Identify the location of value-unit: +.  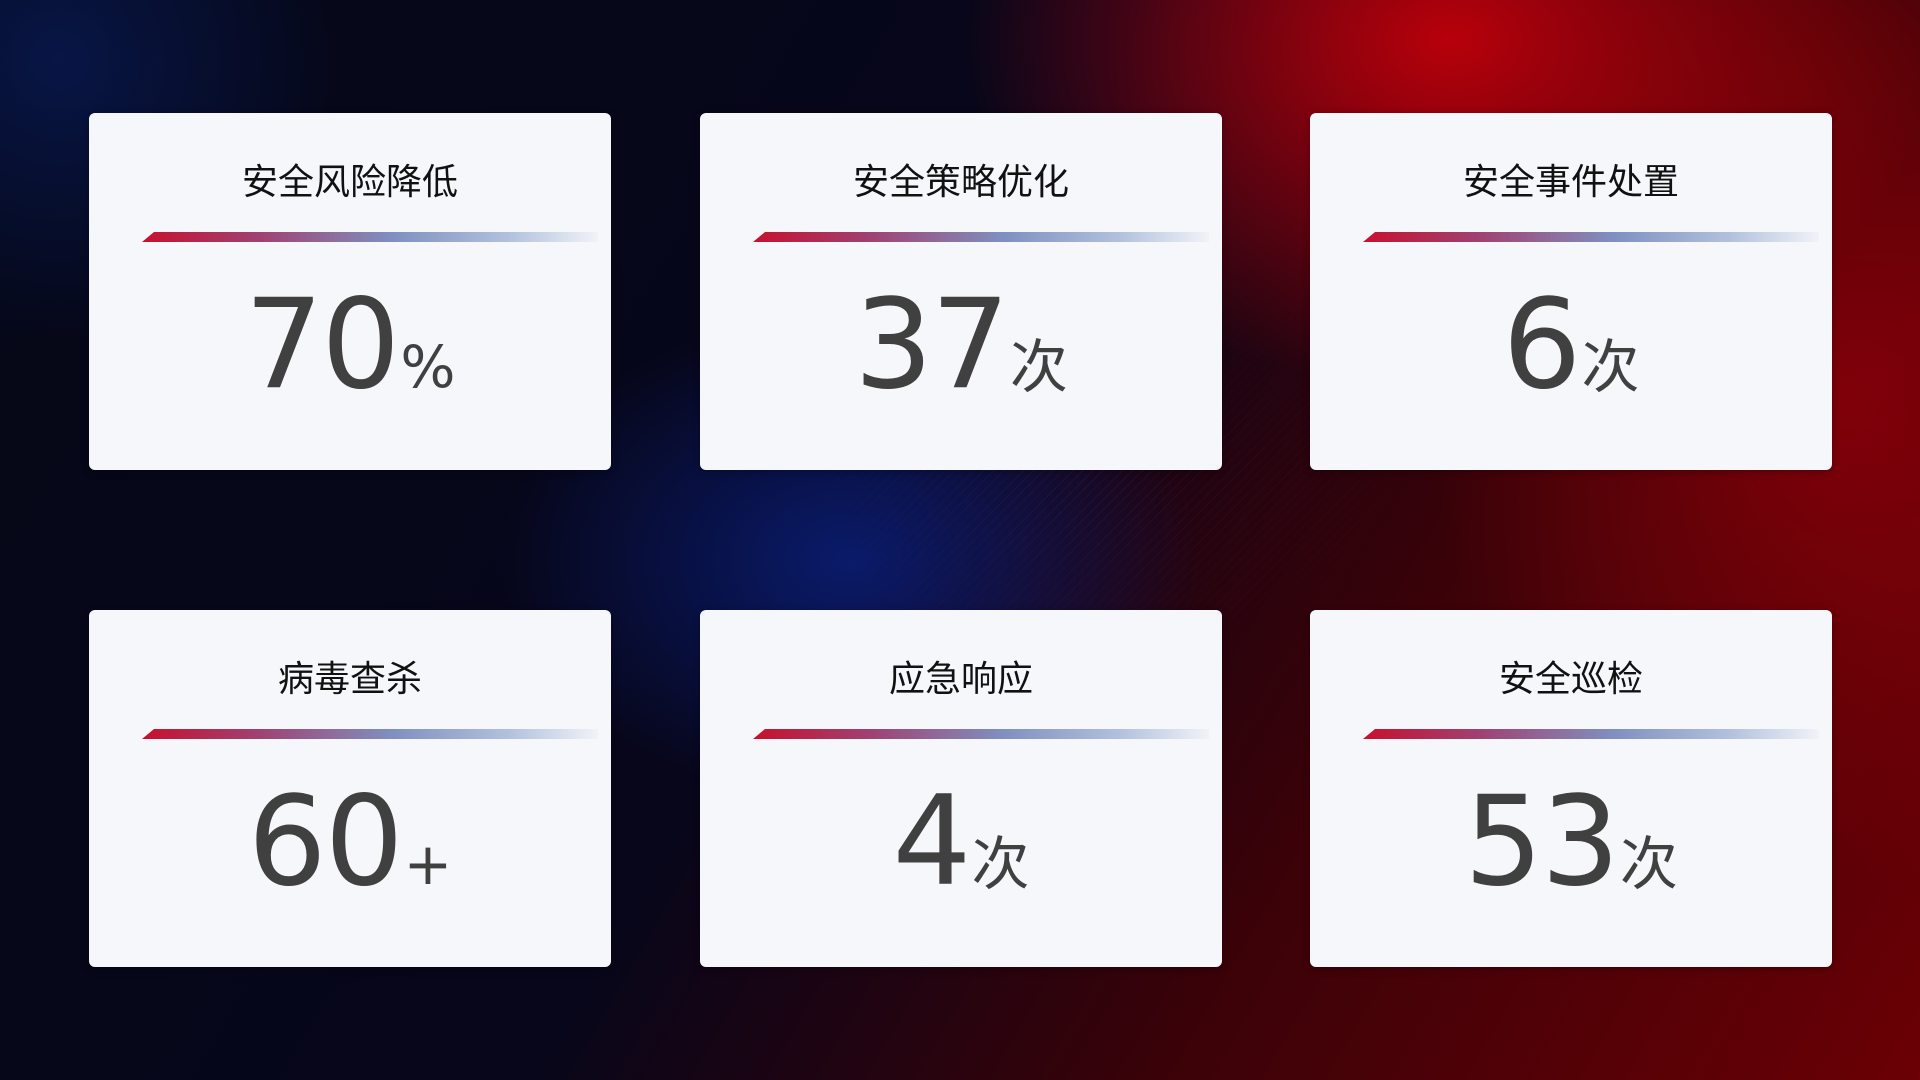
(428, 864).